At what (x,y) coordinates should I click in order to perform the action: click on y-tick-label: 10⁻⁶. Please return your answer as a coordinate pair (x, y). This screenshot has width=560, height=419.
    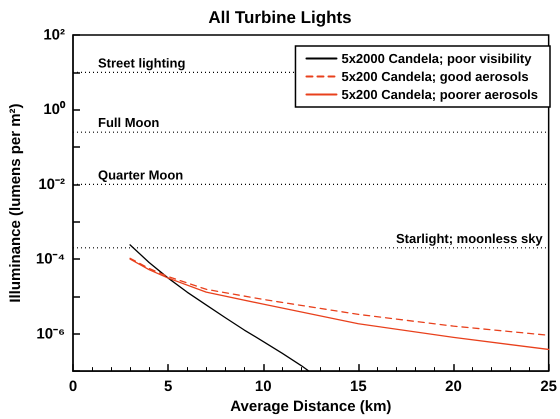
    Looking at the image, I should click on (50, 333).